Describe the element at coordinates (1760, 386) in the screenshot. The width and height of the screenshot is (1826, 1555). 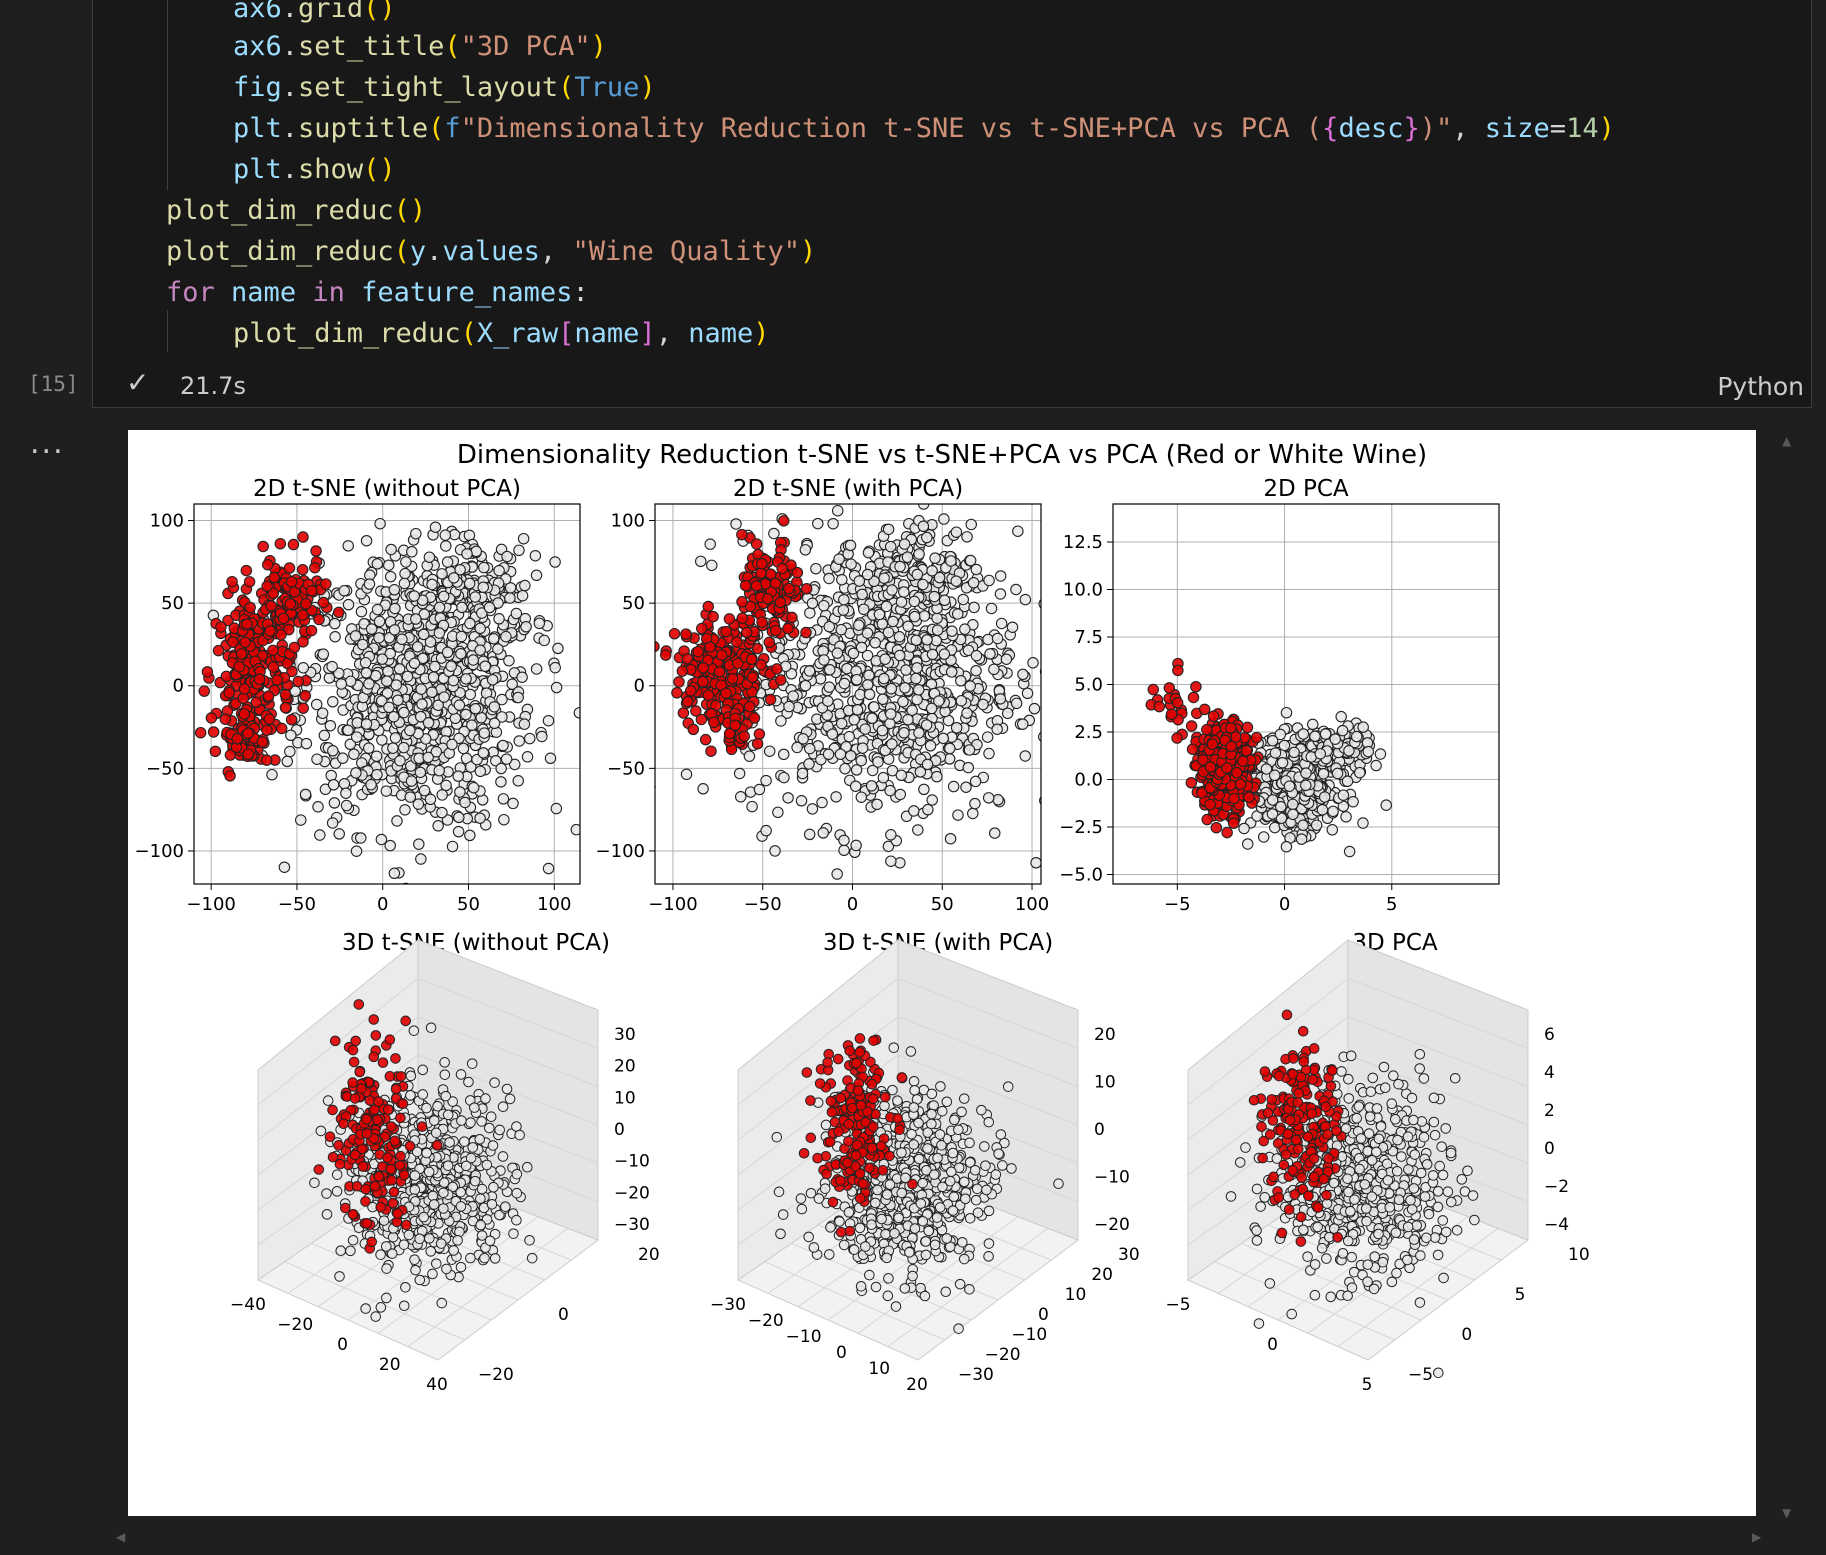
I see `cell-language-label: Python` at that location.